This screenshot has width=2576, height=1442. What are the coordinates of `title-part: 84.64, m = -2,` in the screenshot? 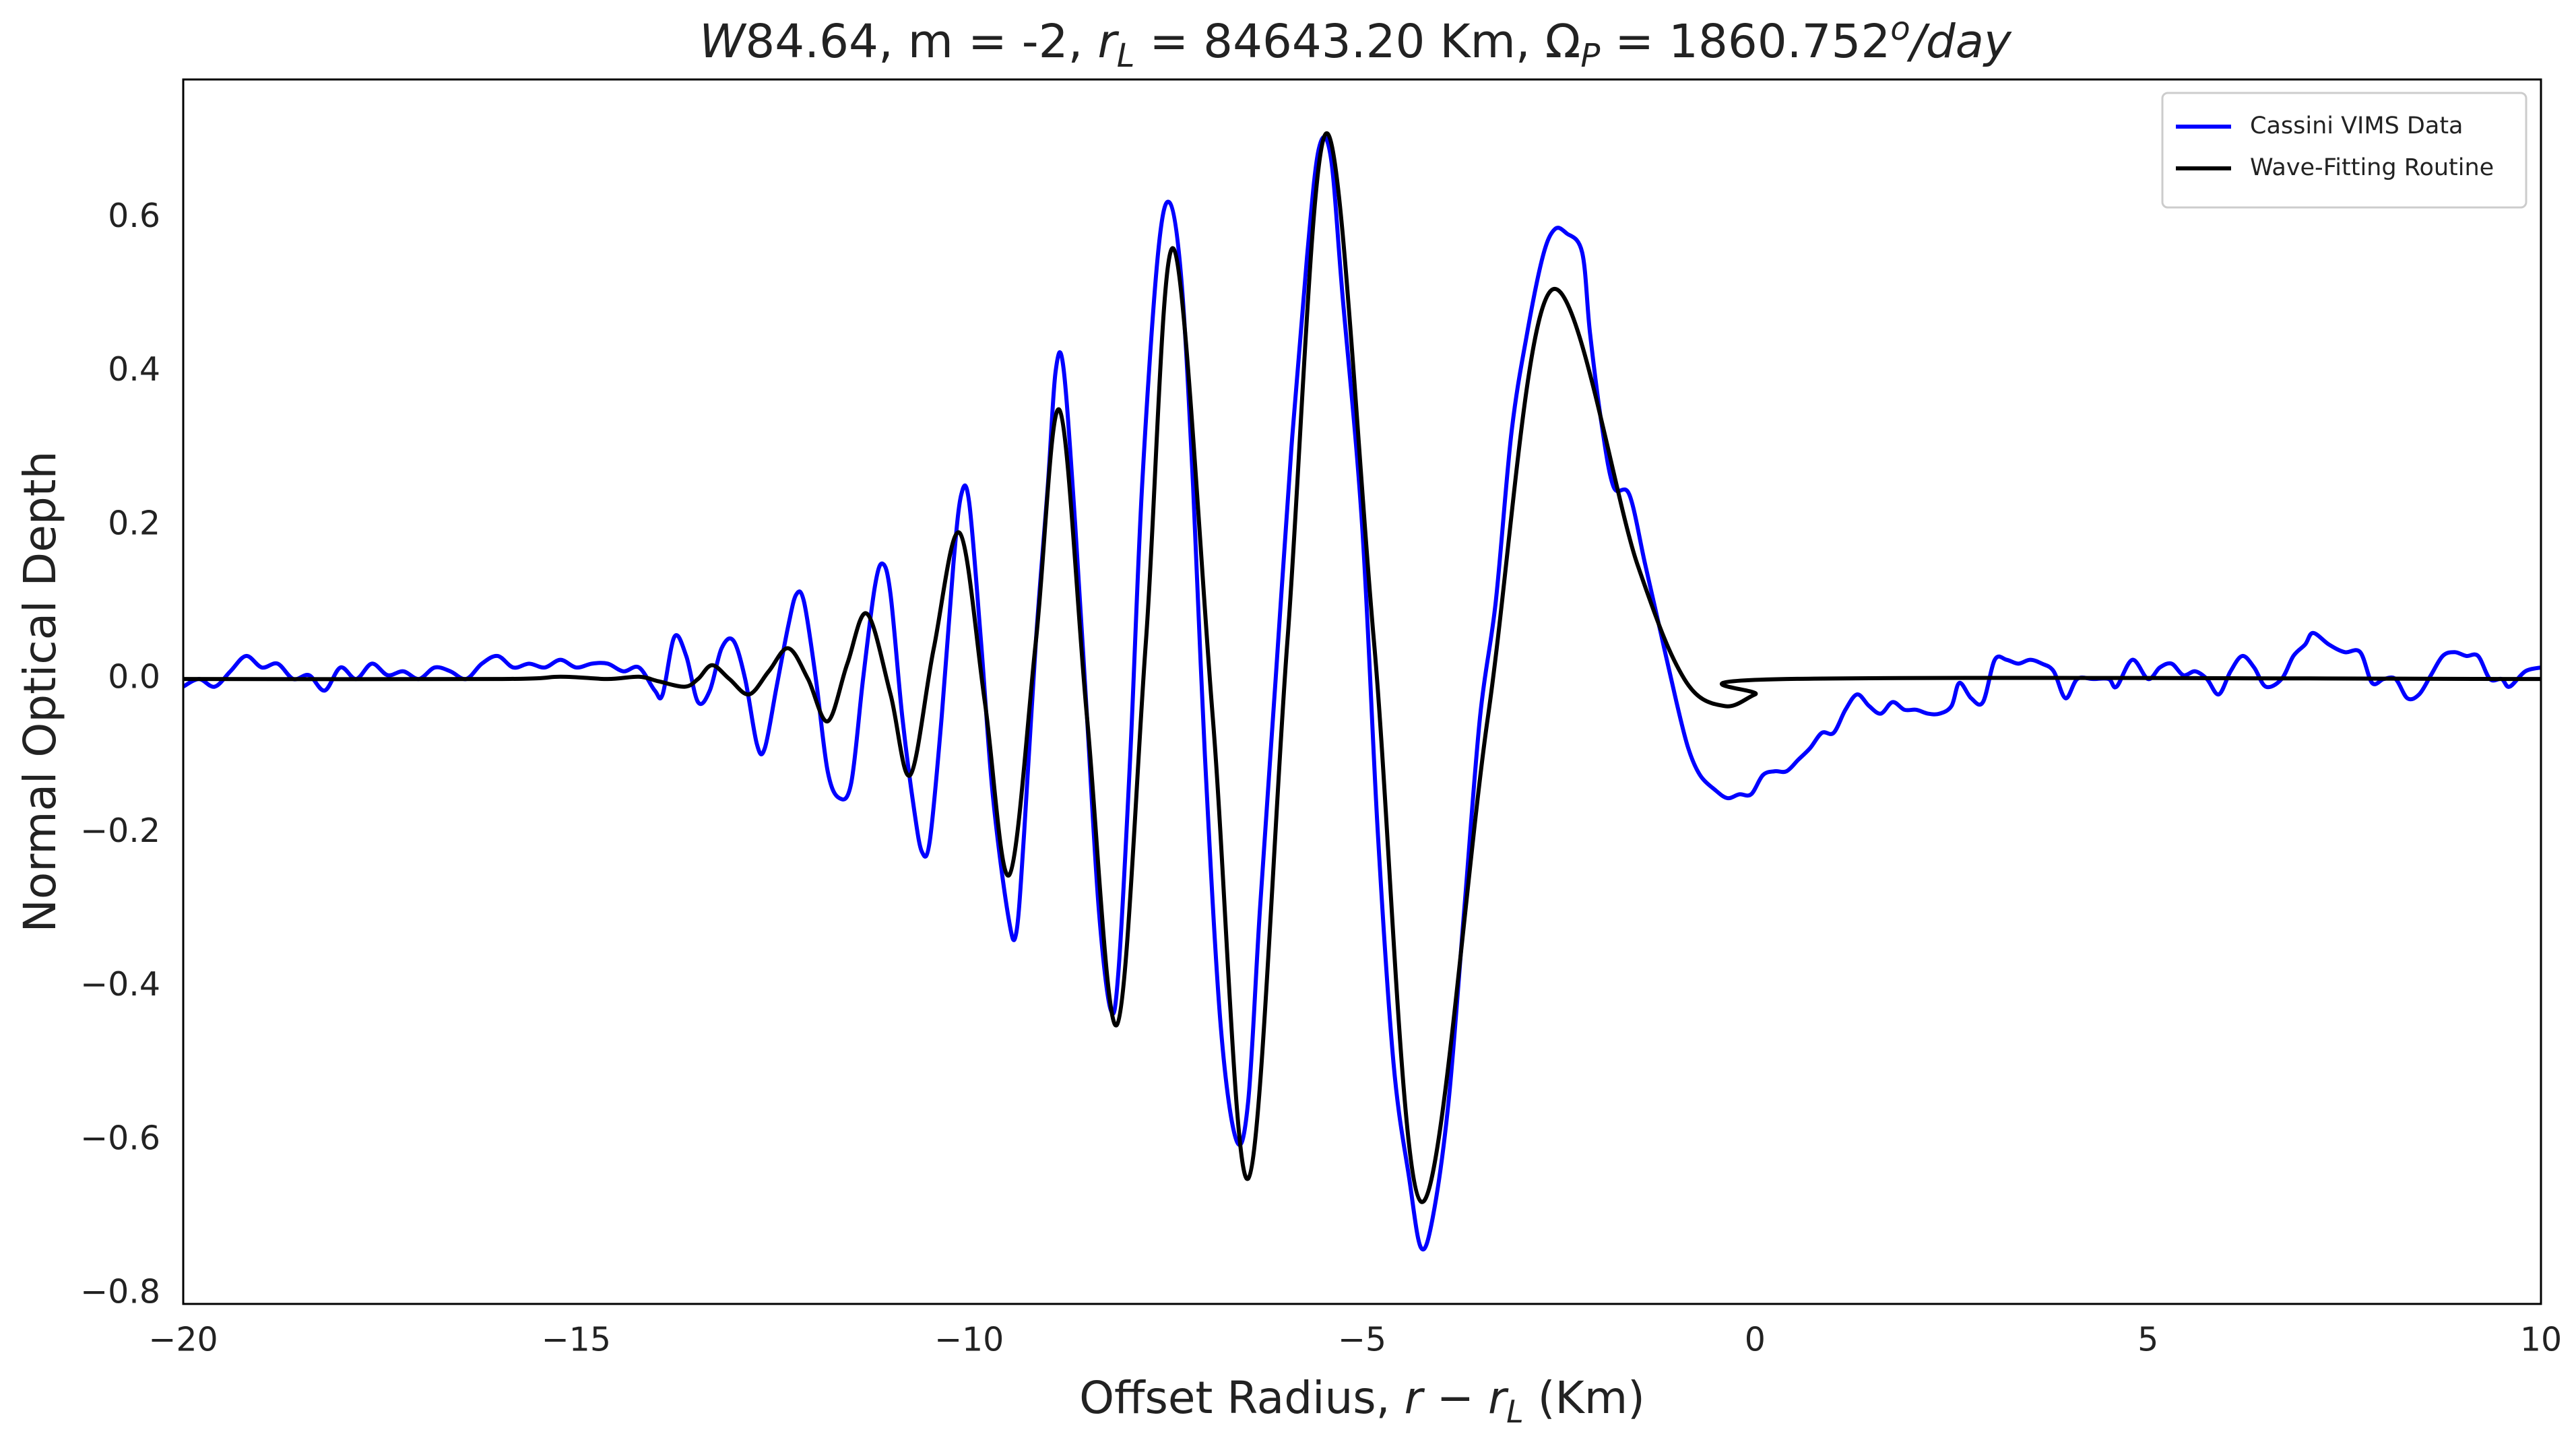 It's located at (921, 42).